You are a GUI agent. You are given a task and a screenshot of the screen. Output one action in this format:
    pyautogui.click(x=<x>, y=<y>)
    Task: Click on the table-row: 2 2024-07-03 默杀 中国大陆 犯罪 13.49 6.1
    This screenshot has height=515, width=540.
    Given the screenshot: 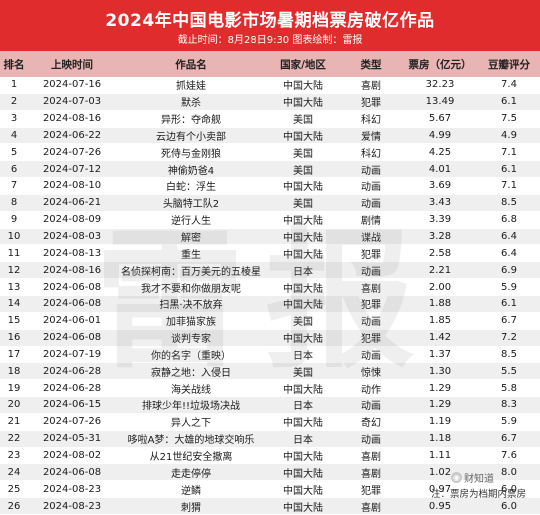 What is the action you would take?
    pyautogui.click(x=270, y=102)
    